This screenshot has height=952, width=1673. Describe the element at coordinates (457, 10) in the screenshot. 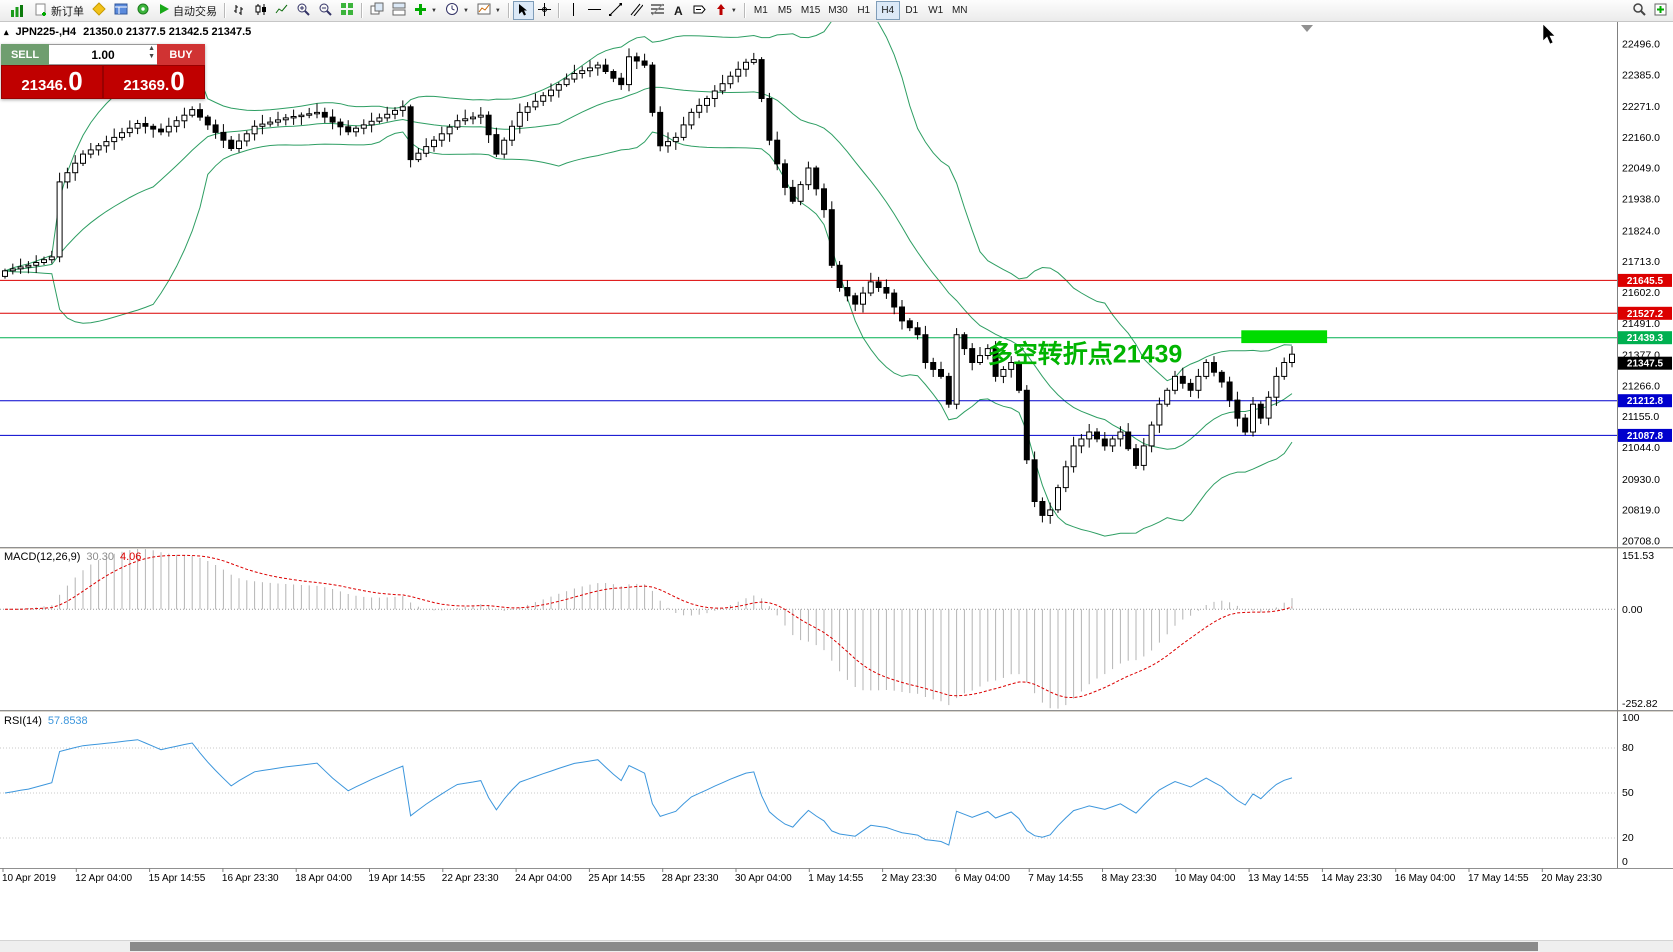

I see `periods-button: ▼` at that location.